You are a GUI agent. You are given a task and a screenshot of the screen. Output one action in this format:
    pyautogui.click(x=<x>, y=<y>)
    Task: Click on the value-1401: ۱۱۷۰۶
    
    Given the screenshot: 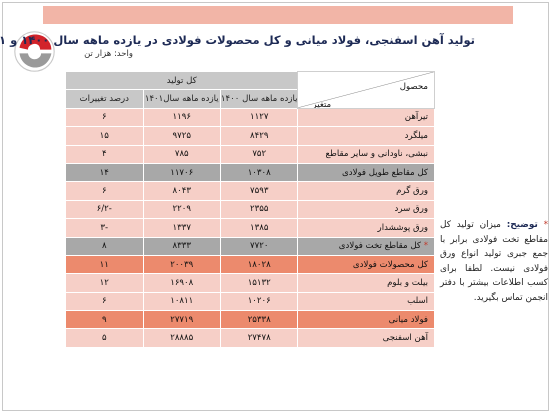 What is the action you would take?
    pyautogui.click(x=182, y=172)
    